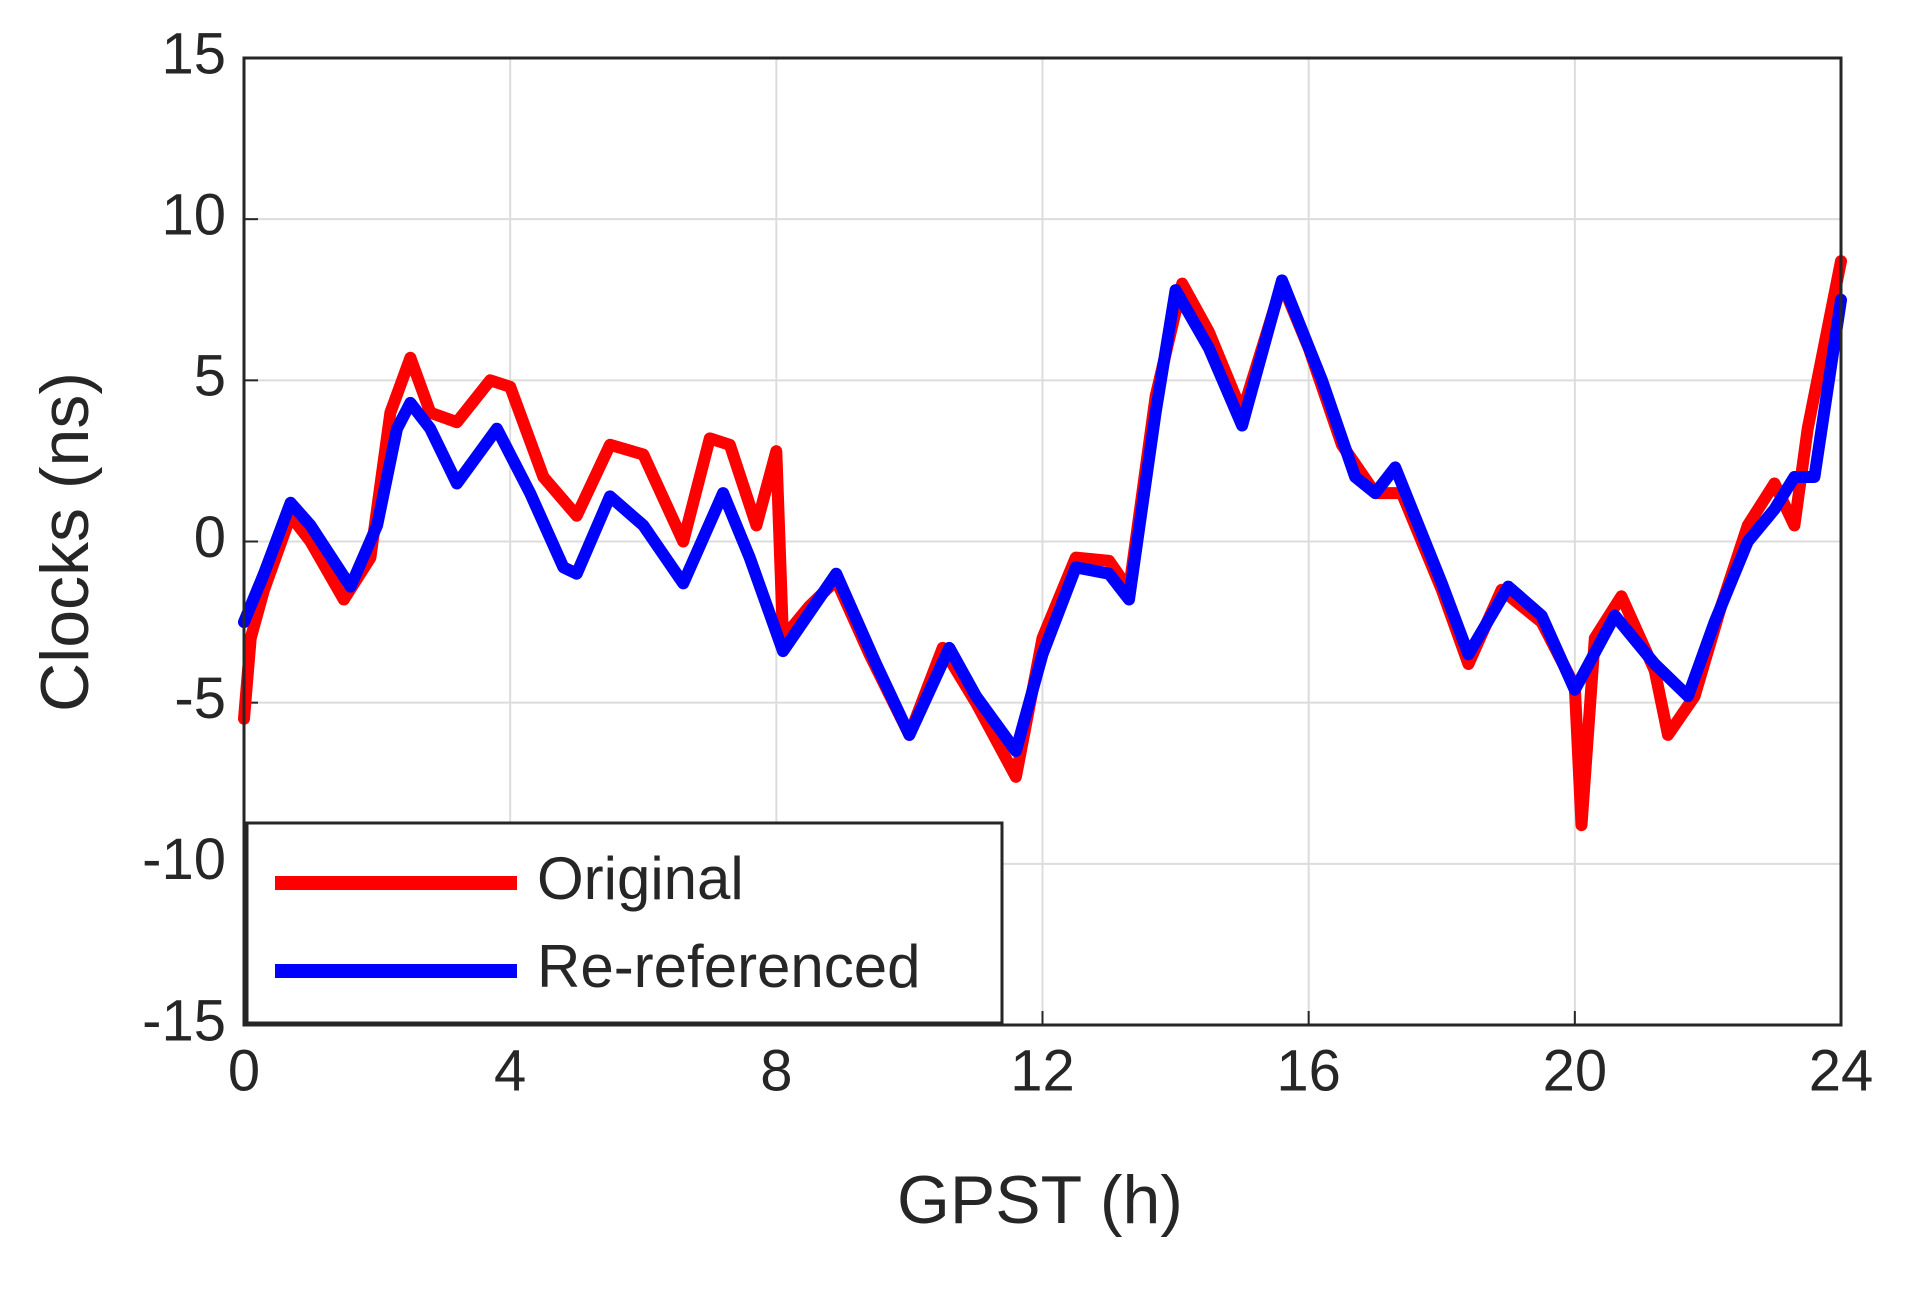 The width and height of the screenshot is (1911, 1298). Describe the element at coordinates (184, 1020) in the screenshot. I see `y-tick-label: -15` at that location.